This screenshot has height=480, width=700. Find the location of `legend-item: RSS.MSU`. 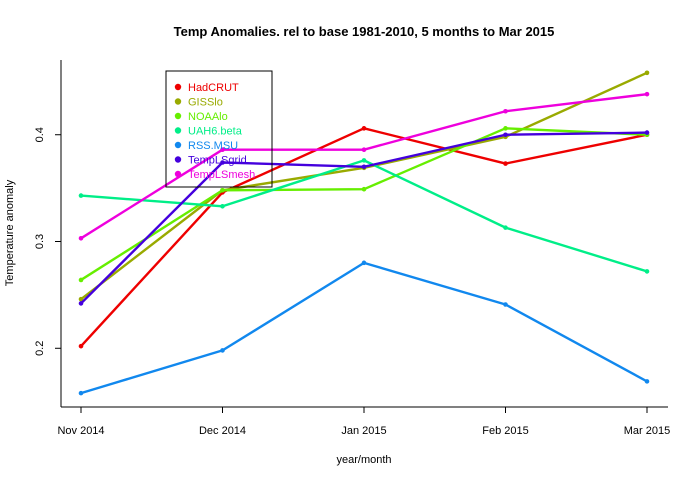

legend-item: RSS.MSU is located at coordinates (206, 146).